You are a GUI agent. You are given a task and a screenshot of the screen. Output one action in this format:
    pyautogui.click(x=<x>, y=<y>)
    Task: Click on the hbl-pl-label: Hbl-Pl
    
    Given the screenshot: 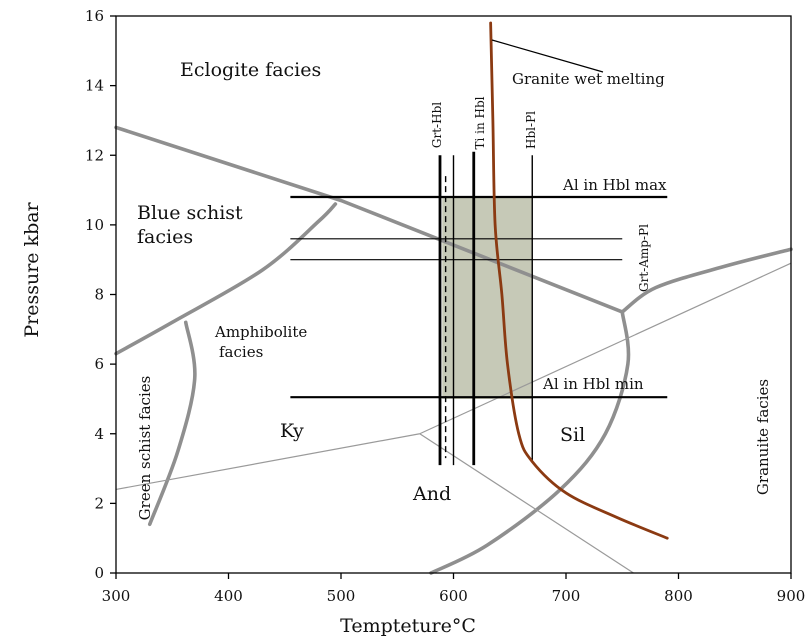 What is the action you would take?
    pyautogui.click(x=531, y=130)
    